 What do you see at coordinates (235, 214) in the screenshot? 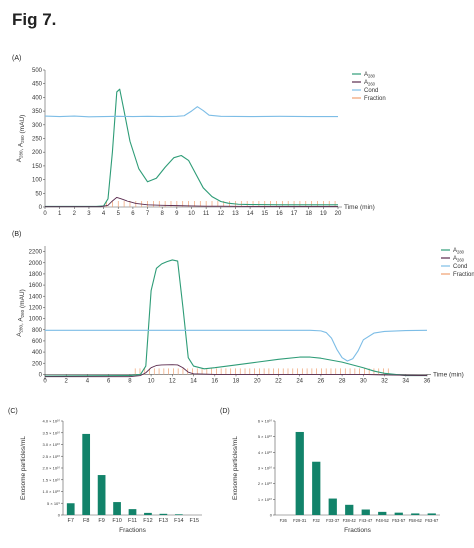
I see `x-tick-label: 13` at bounding box center [235, 214].